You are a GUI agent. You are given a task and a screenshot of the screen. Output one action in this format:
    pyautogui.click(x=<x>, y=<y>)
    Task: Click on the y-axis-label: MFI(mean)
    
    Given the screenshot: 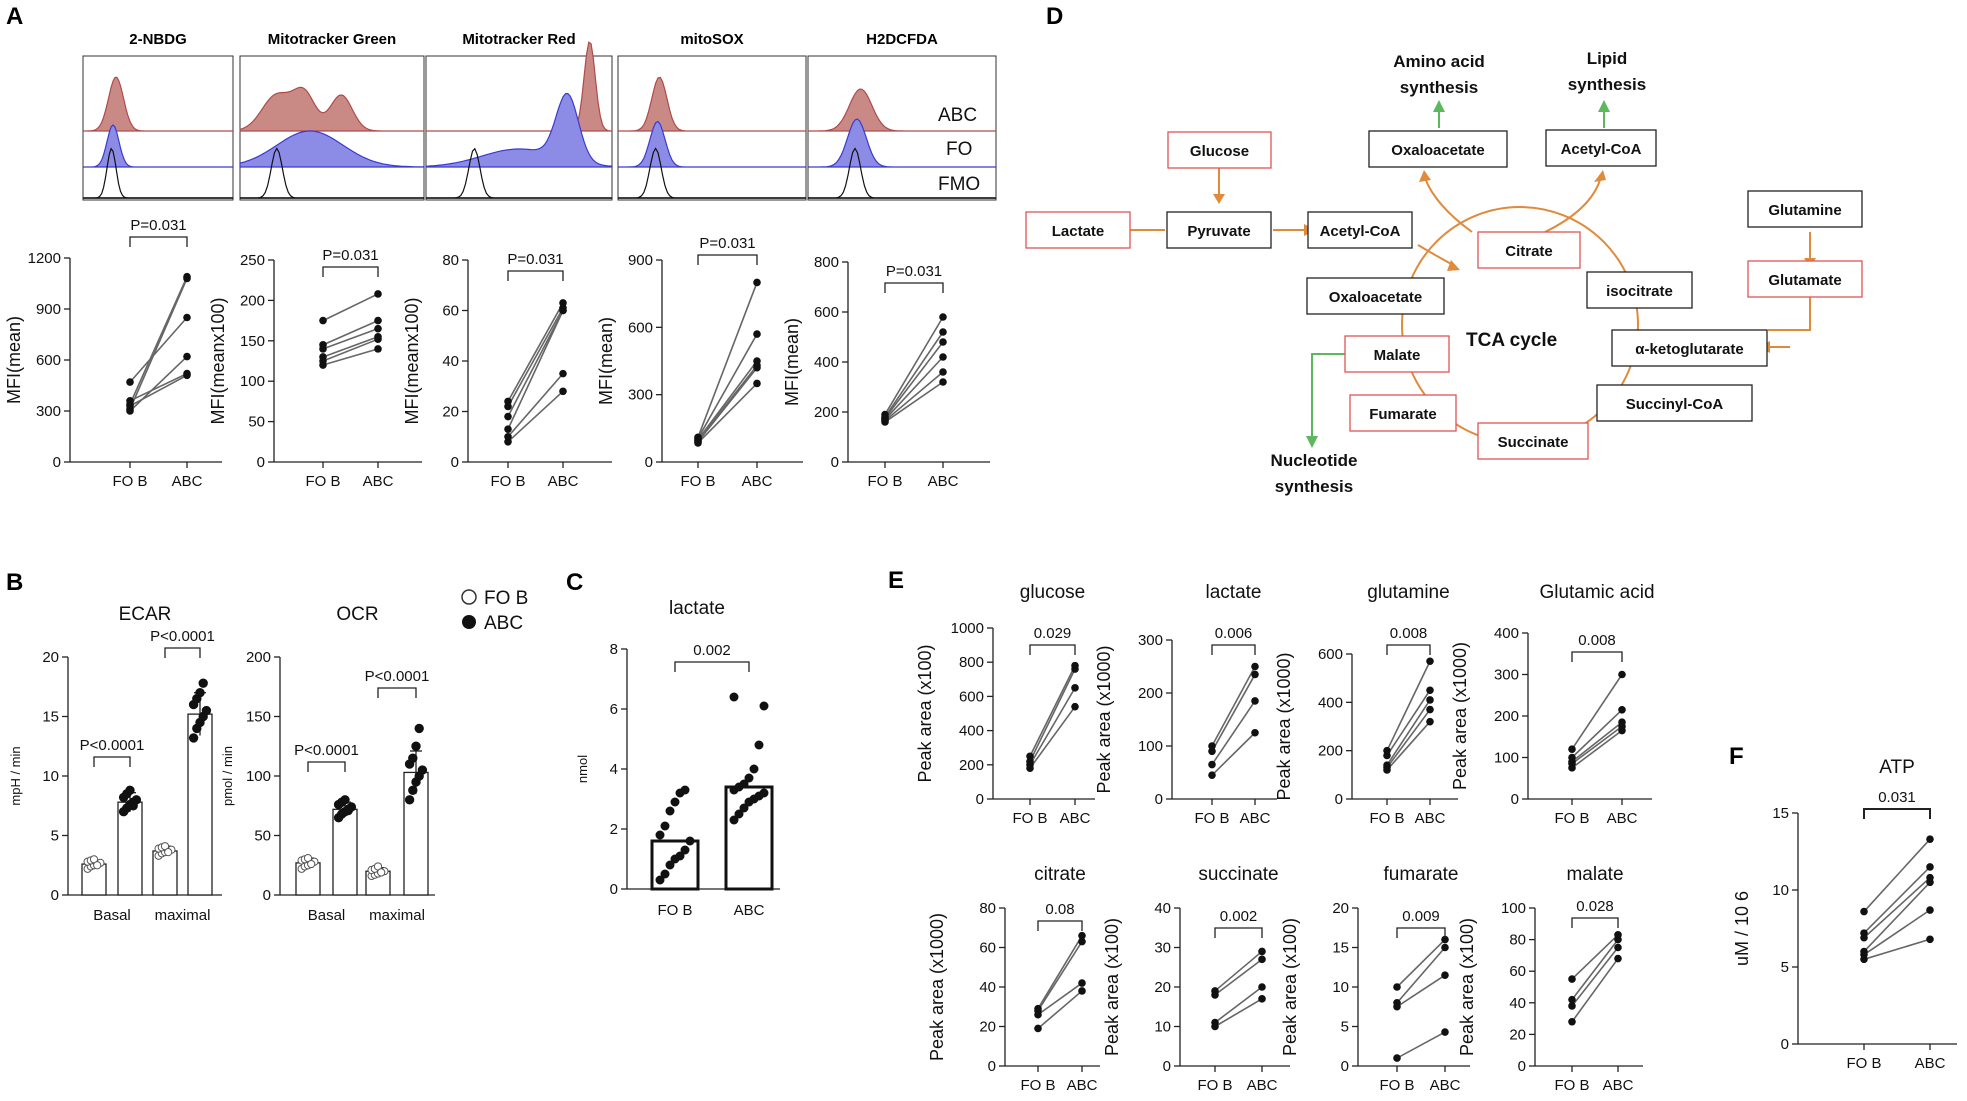 What is the action you would take?
    pyautogui.click(x=606, y=361)
    